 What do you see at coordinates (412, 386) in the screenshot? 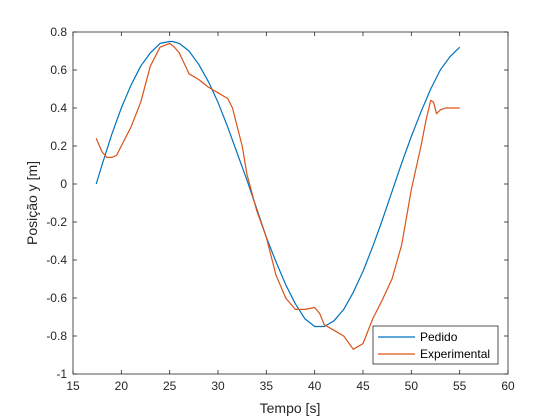
I see `x-tick-label: 50` at bounding box center [412, 386].